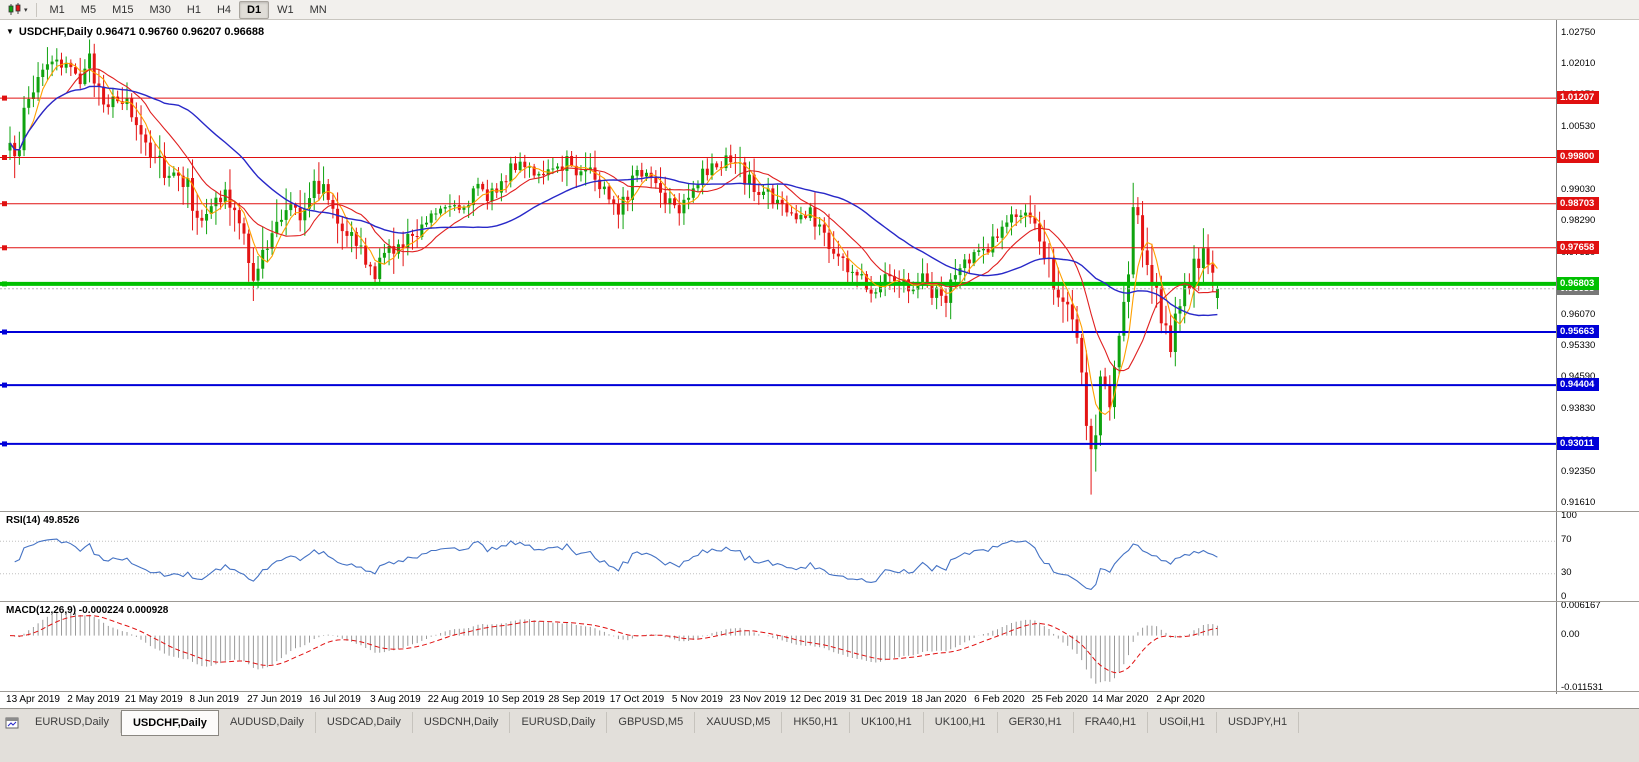  Describe the element at coordinates (818, 699) in the screenshot. I see `date-label: 12 Dec 2019` at that location.